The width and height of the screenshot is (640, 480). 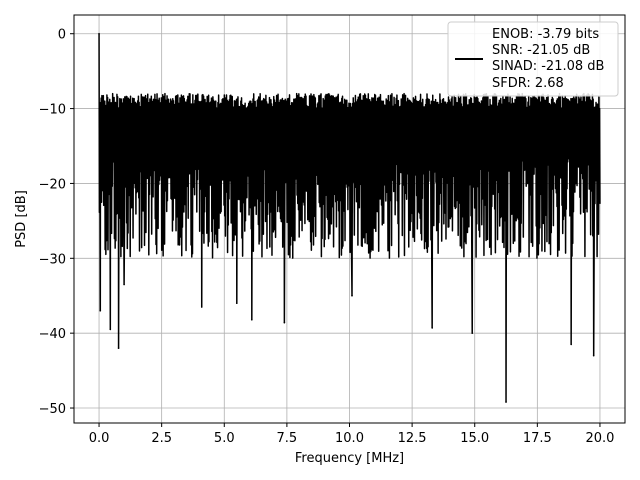 I want to click on y-tick-label: −10, so click(x=52, y=110).